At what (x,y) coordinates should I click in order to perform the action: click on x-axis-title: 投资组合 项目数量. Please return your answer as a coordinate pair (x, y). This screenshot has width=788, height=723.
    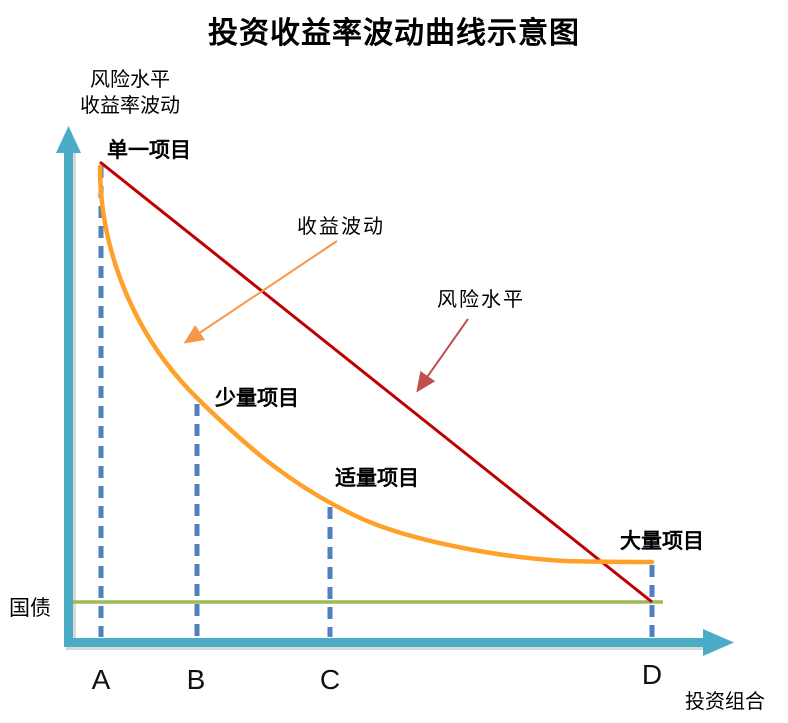
    Looking at the image, I should click on (725, 692).